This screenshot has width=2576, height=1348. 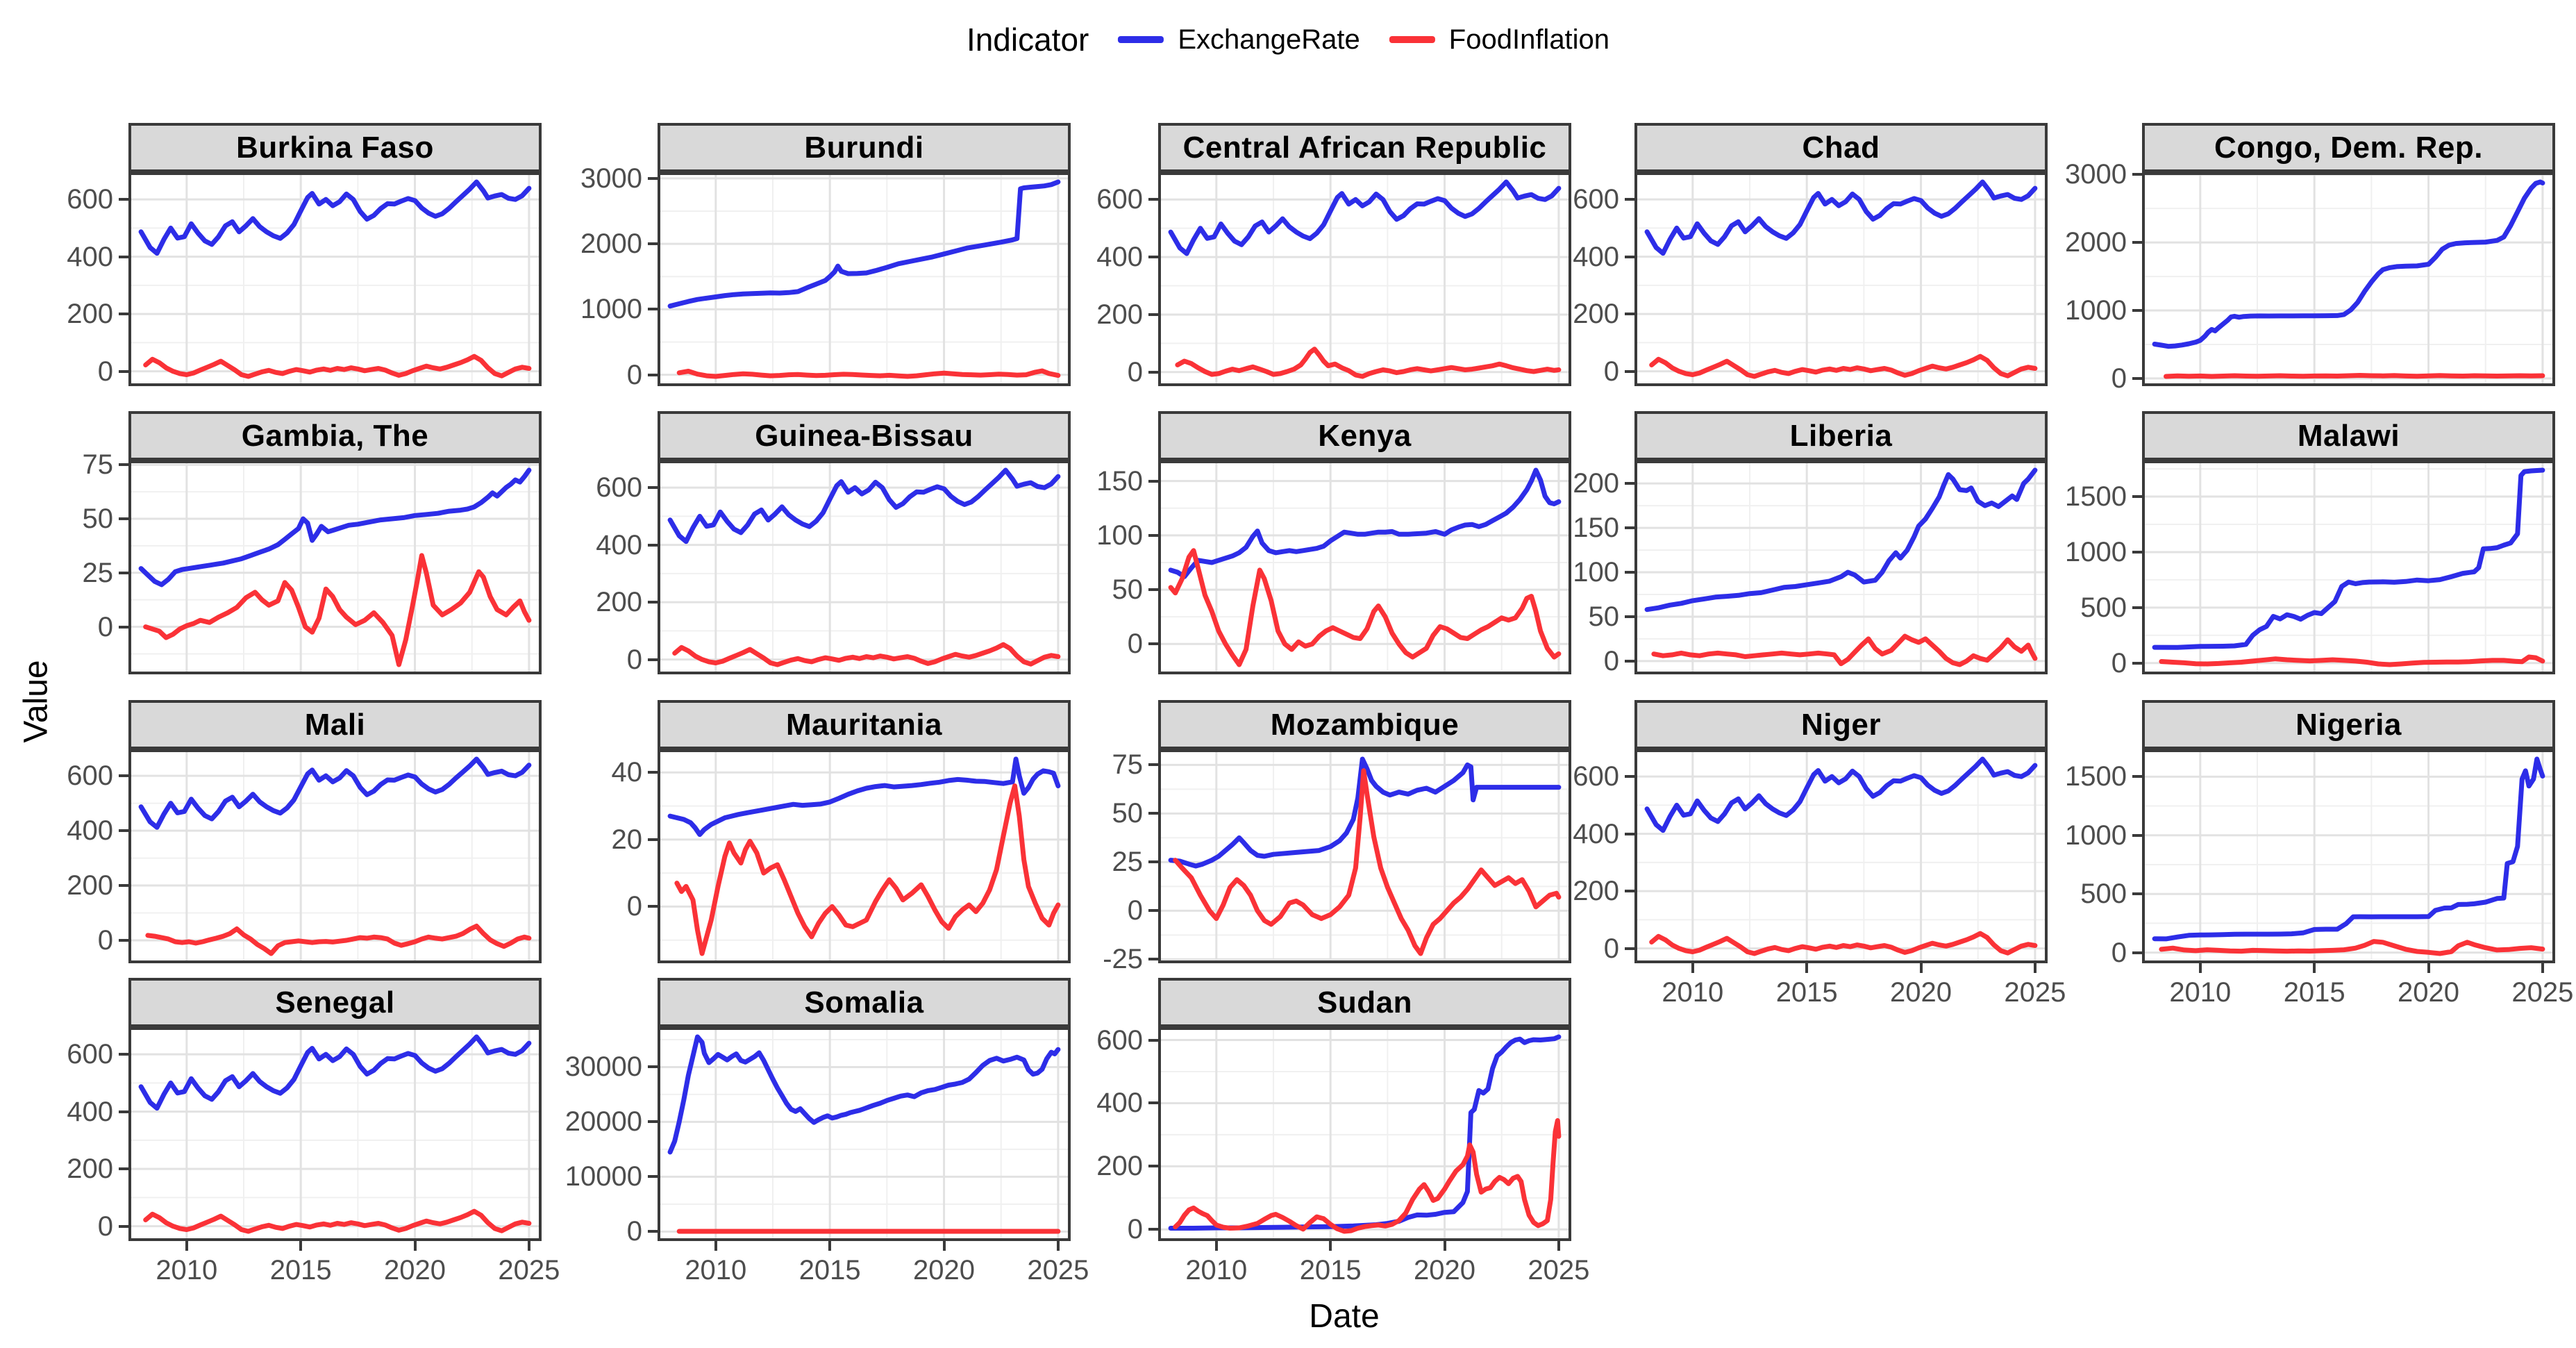 What do you see at coordinates (1344, 1316) in the screenshot?
I see `x-axis-title: Date` at bounding box center [1344, 1316].